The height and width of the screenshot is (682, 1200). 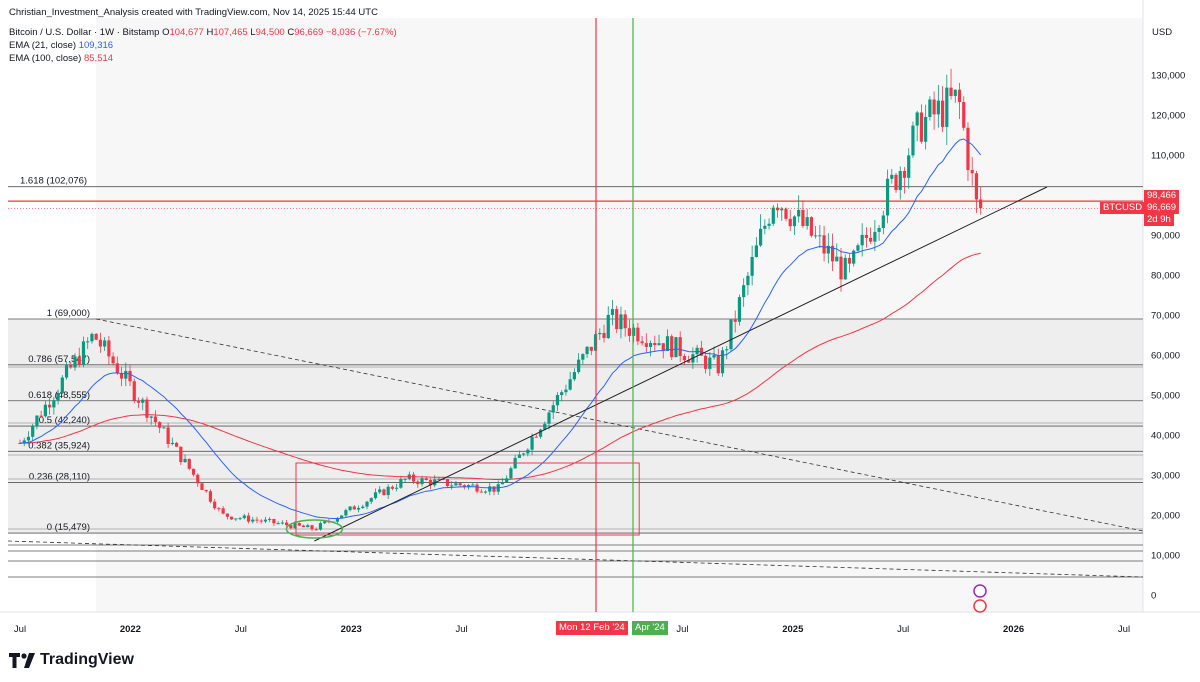 I want to click on price-tick-label: 130,000, so click(x=1168, y=76).